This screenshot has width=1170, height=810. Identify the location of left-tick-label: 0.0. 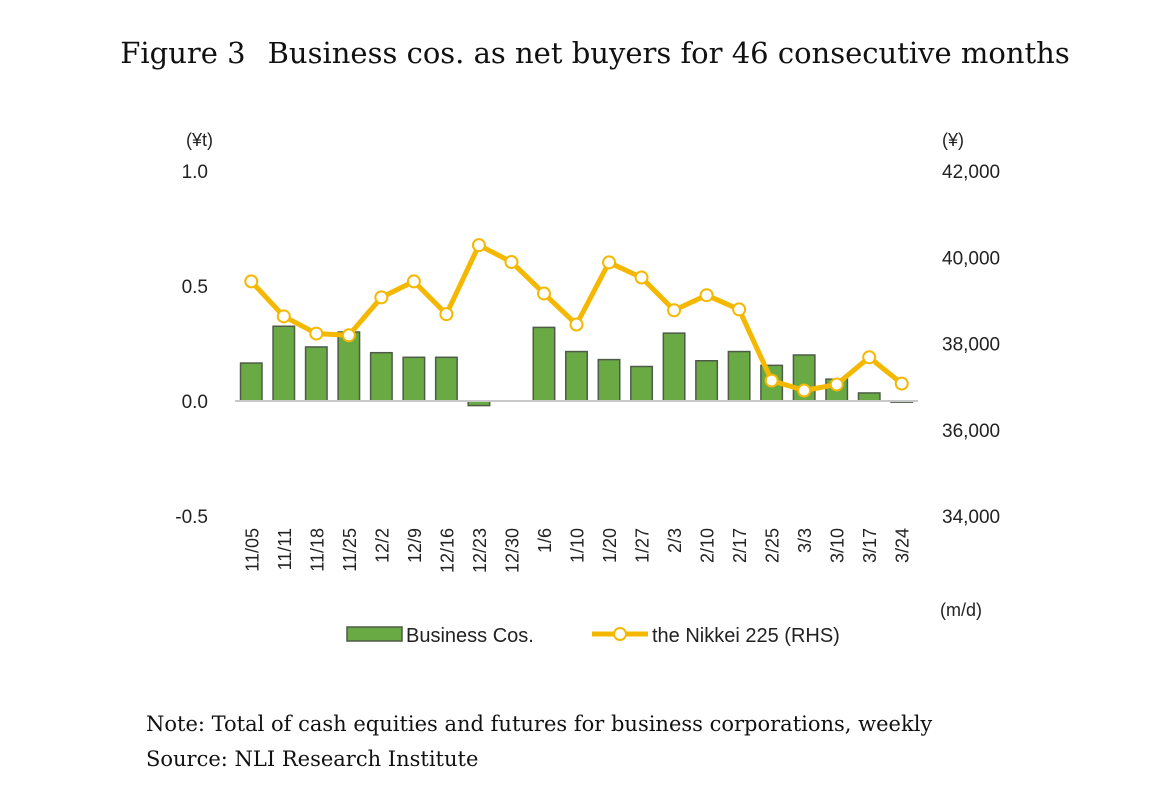
(195, 402).